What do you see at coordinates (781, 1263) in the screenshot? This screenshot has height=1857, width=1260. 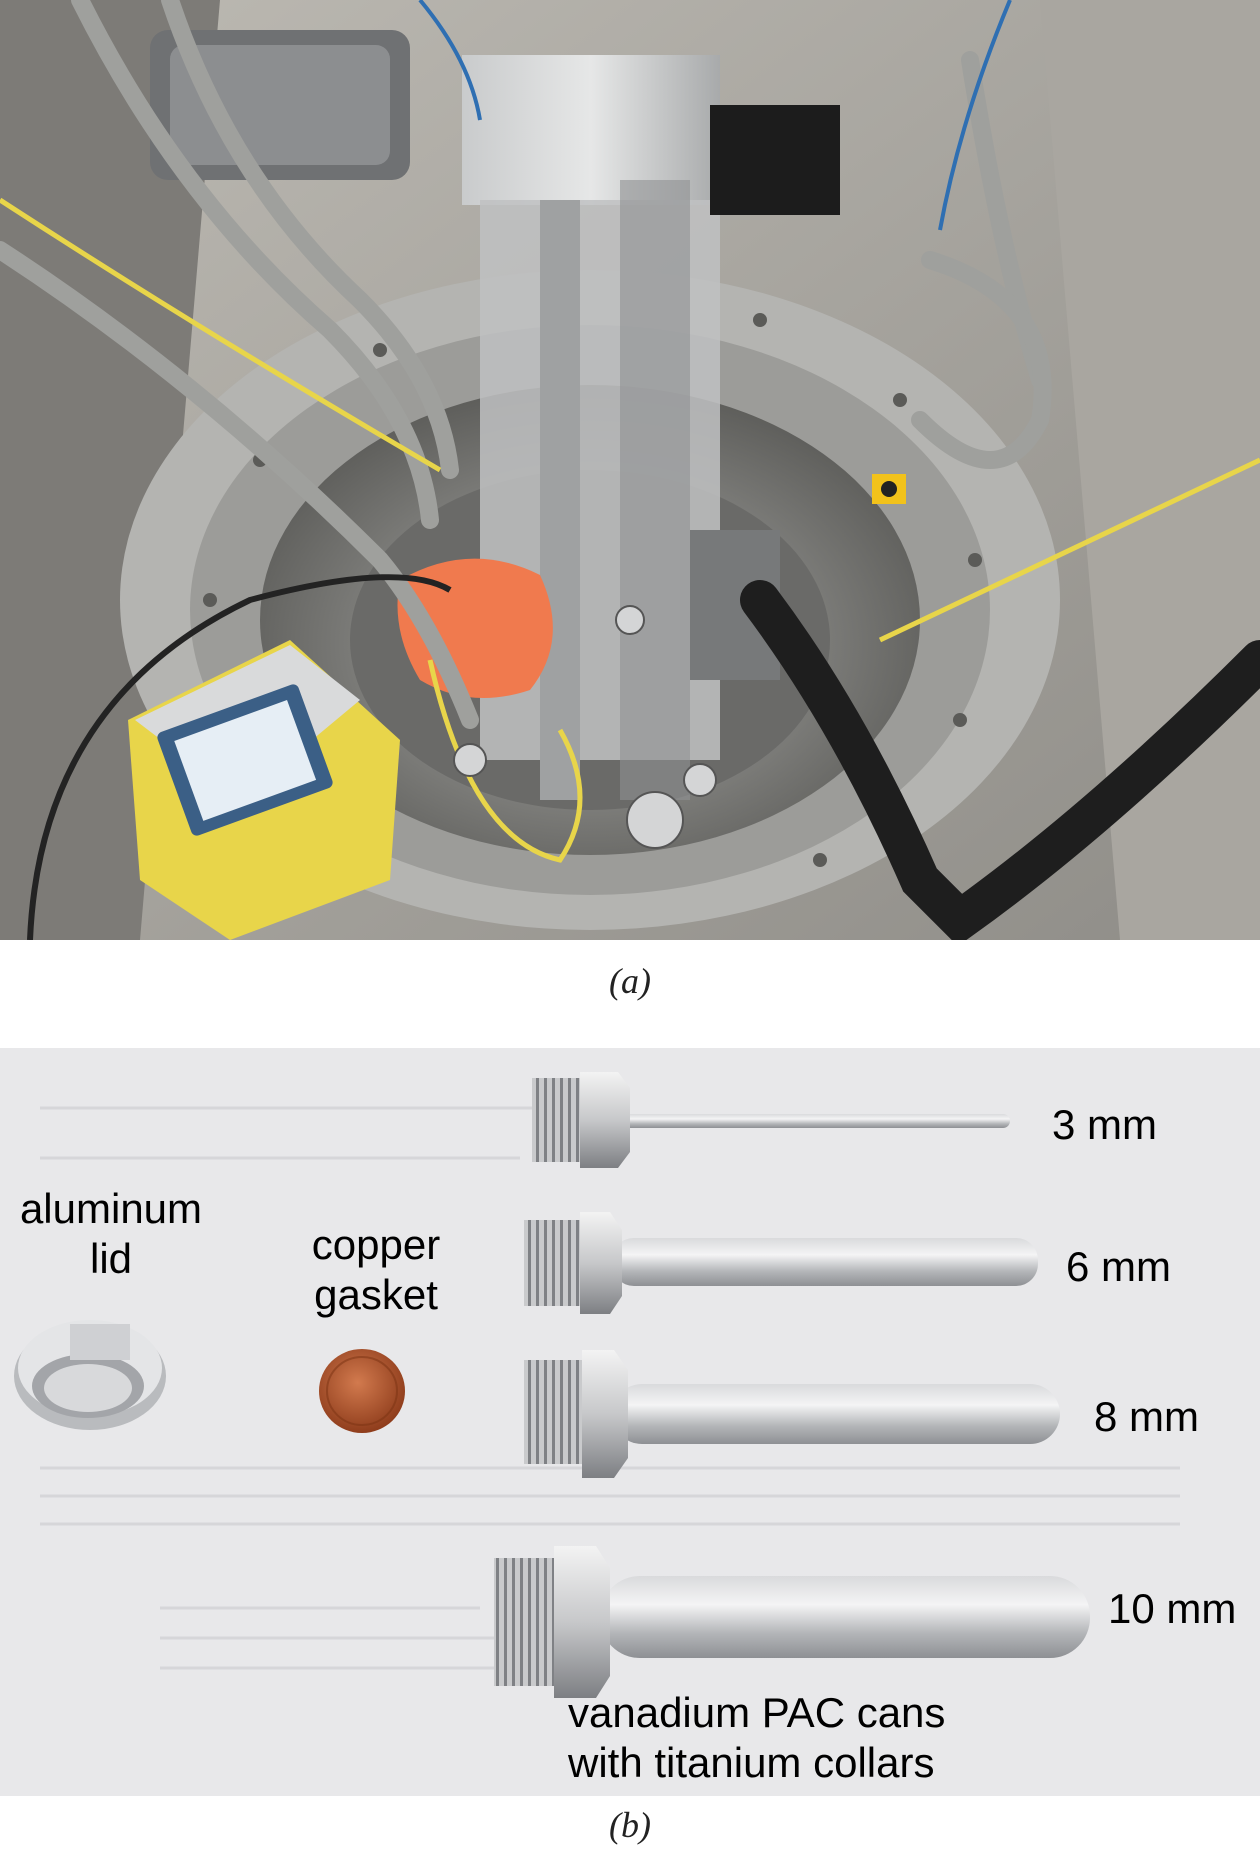 I see `can-6mm` at bounding box center [781, 1263].